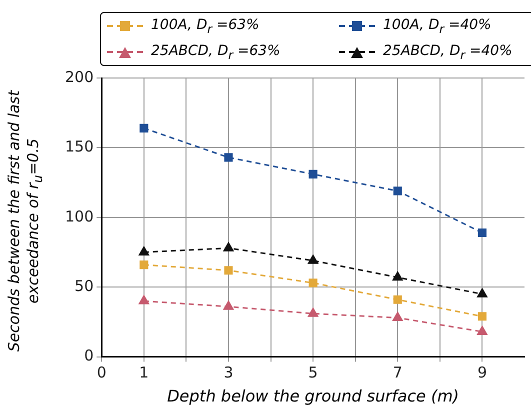  What do you see at coordinates (447, 52) in the screenshot?
I see `legend-label: 25ABCD, D$_{r}$ =40%` at bounding box center [447, 52].